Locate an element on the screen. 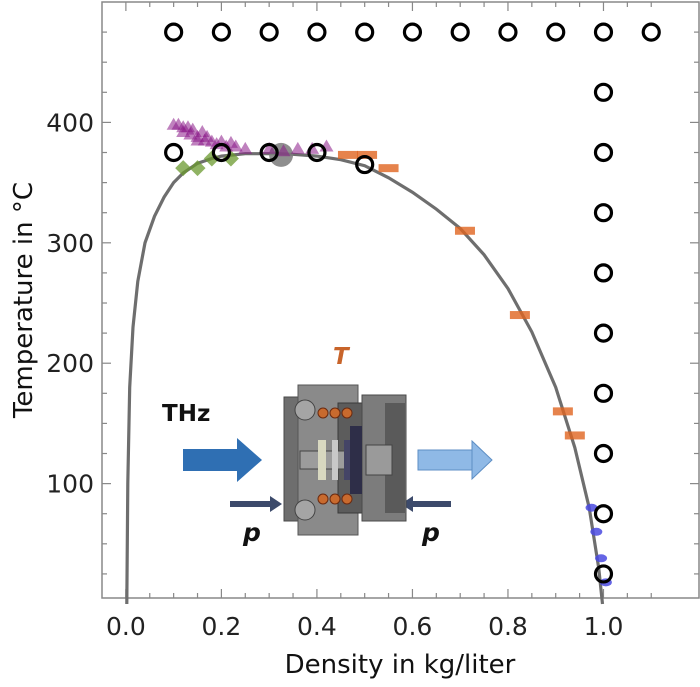  thz-cell-inset: THz T p p is located at coordinates (327, 445).